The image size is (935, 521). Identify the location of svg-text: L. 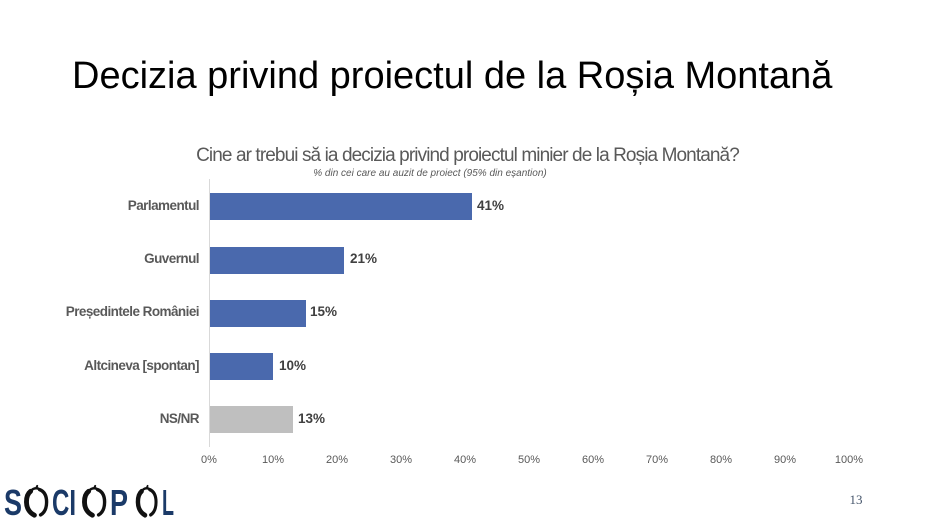
(168, 501).